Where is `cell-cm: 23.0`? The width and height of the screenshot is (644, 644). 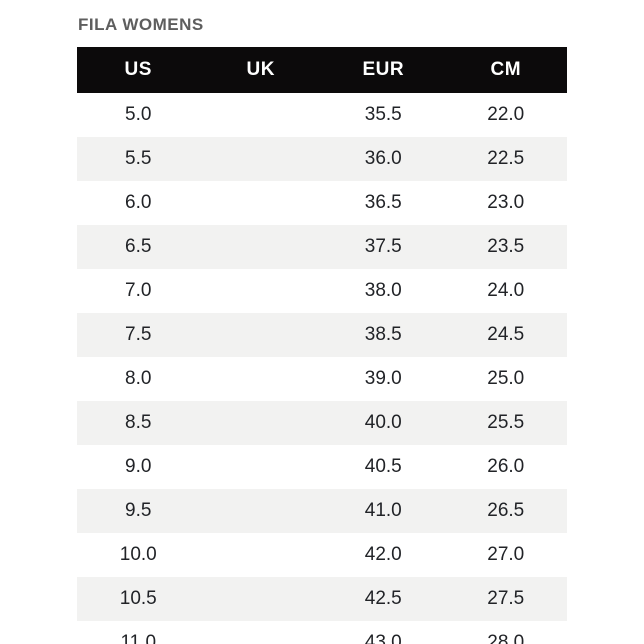 cell-cm: 23.0 is located at coordinates (506, 202).